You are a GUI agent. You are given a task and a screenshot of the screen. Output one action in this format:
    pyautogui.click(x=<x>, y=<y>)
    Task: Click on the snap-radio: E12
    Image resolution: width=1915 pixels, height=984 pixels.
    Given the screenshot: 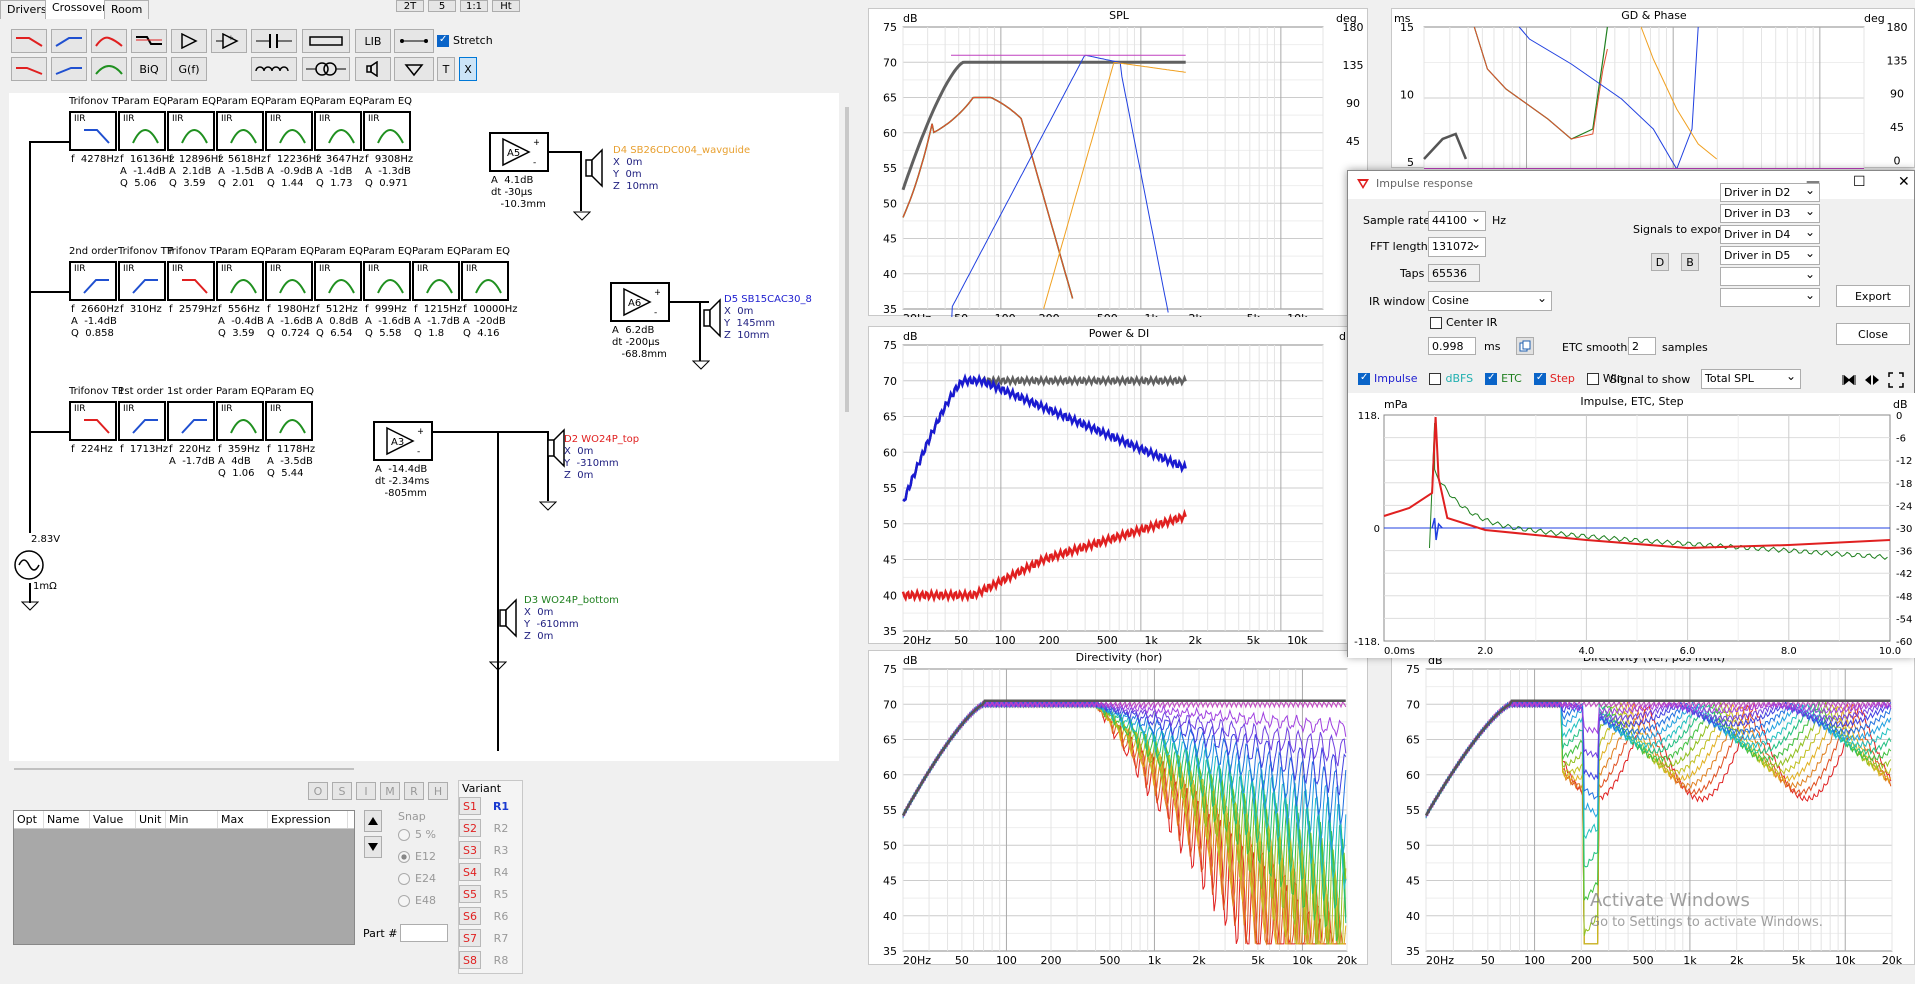 What is the action you would take?
    pyautogui.click(x=417, y=856)
    